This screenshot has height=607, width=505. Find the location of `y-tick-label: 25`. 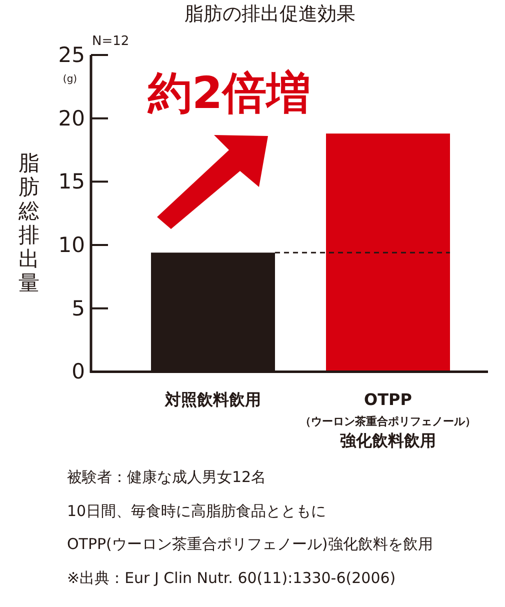

y-tick-label: 25 is located at coordinates (71, 55).